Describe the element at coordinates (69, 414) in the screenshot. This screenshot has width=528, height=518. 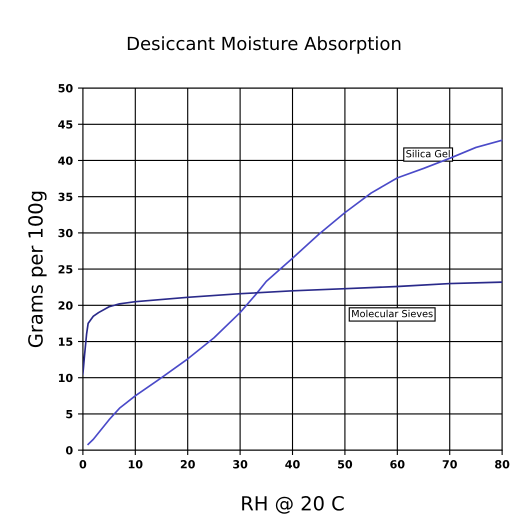
I see `y-tick-label: 5` at that location.